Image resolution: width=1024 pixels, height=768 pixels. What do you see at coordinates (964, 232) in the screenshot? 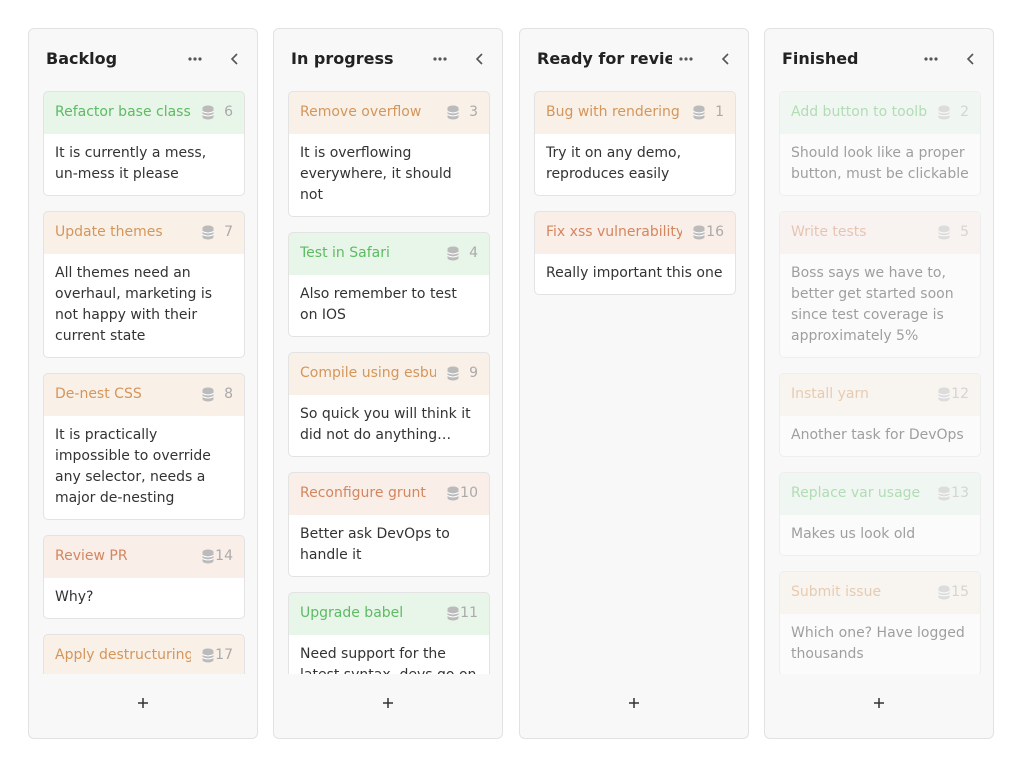
I see `card-number: 5` at bounding box center [964, 232].